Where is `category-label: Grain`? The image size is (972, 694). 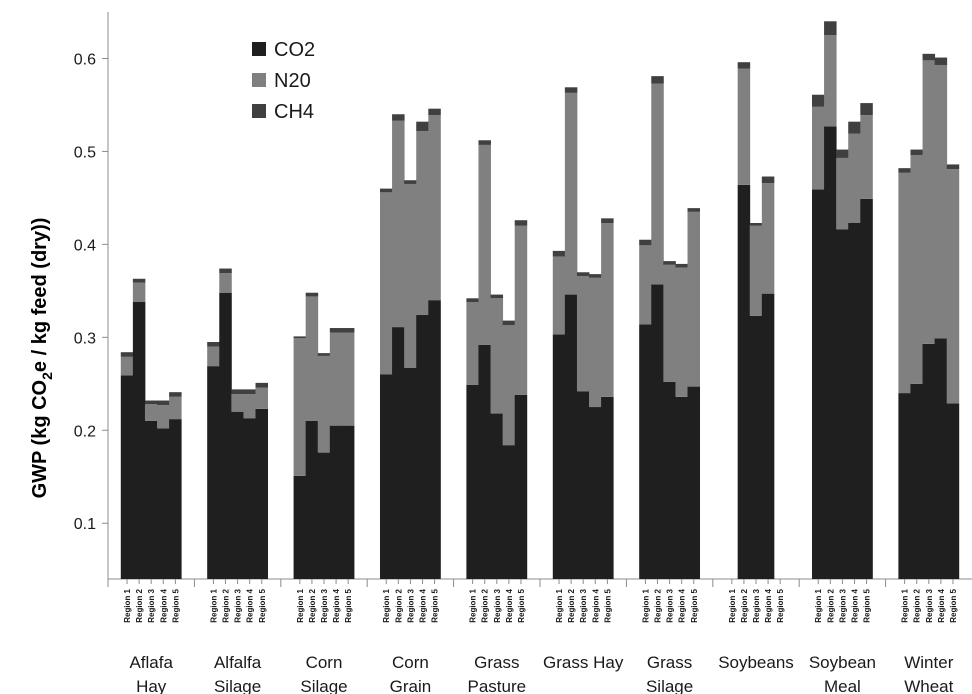
category-label: Grain is located at coordinates (411, 685).